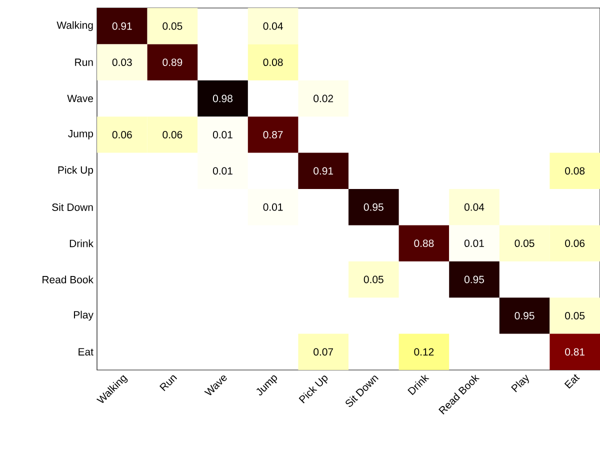 The height and width of the screenshot is (455, 600). I want to click on data-label: 0.87, so click(273, 134).